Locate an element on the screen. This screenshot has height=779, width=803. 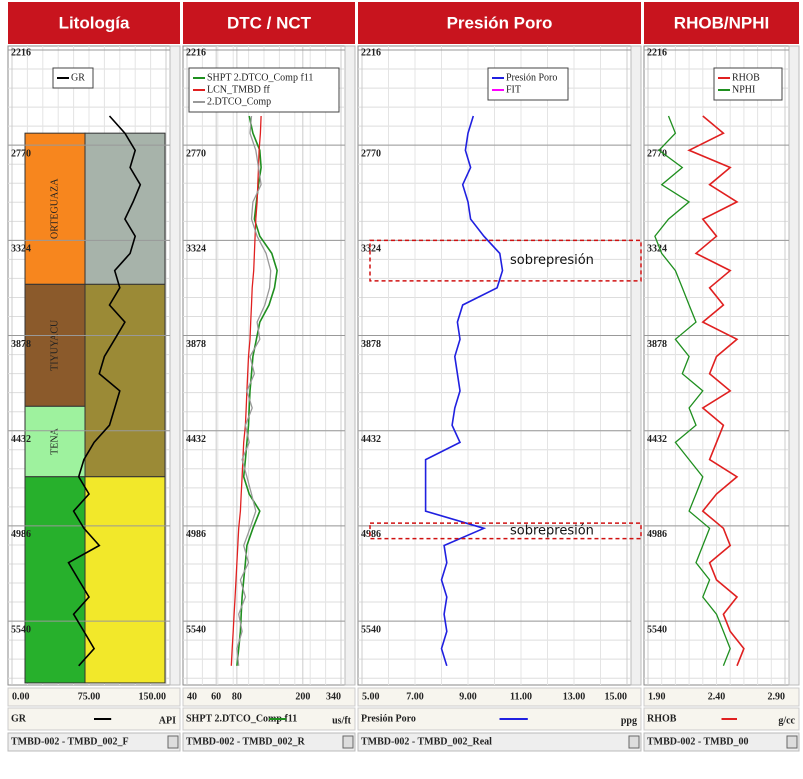
x-tick-label: 40 is located at coordinates (192, 696).